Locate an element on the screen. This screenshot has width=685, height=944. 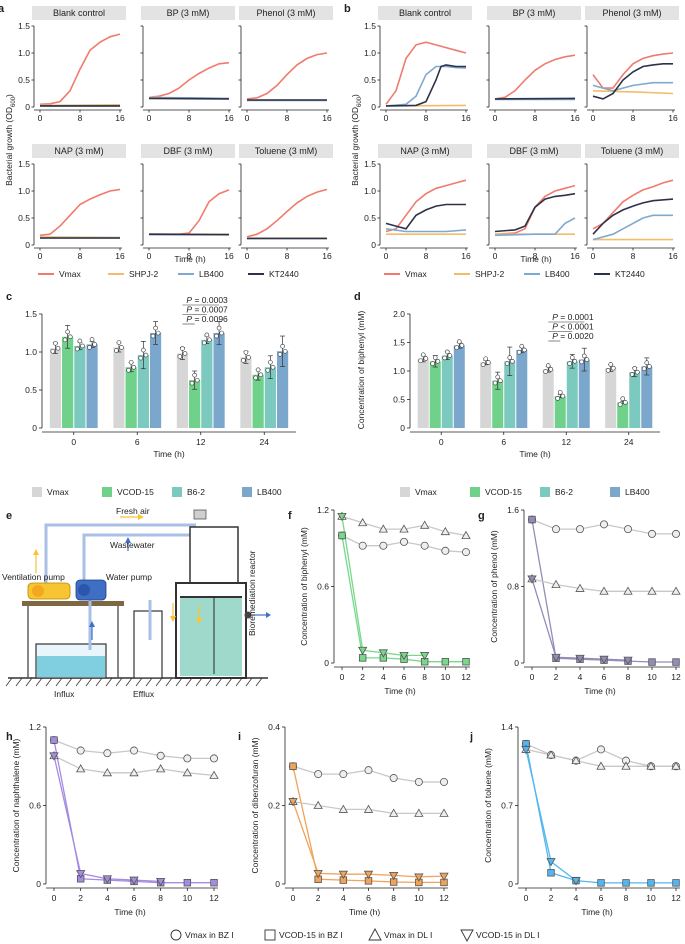
significance-label: P = 0.0096 is located at coordinates (207, 319).